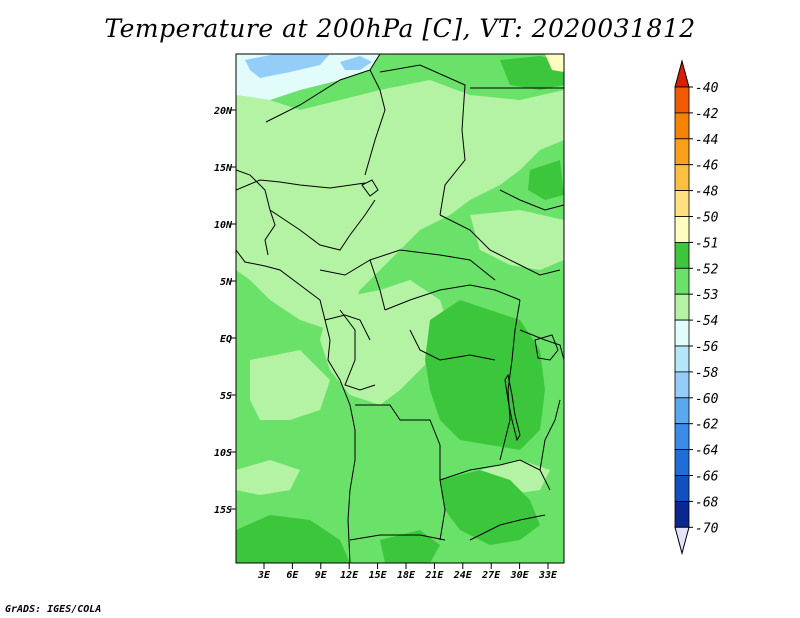 Image resolution: width=800 pixels, height=618 pixels. Describe the element at coordinates (224, 311) in the screenshot. I see `latitude-ticks: 20N 15N 10N 5N EQ 5S 10S 15S` at that location.